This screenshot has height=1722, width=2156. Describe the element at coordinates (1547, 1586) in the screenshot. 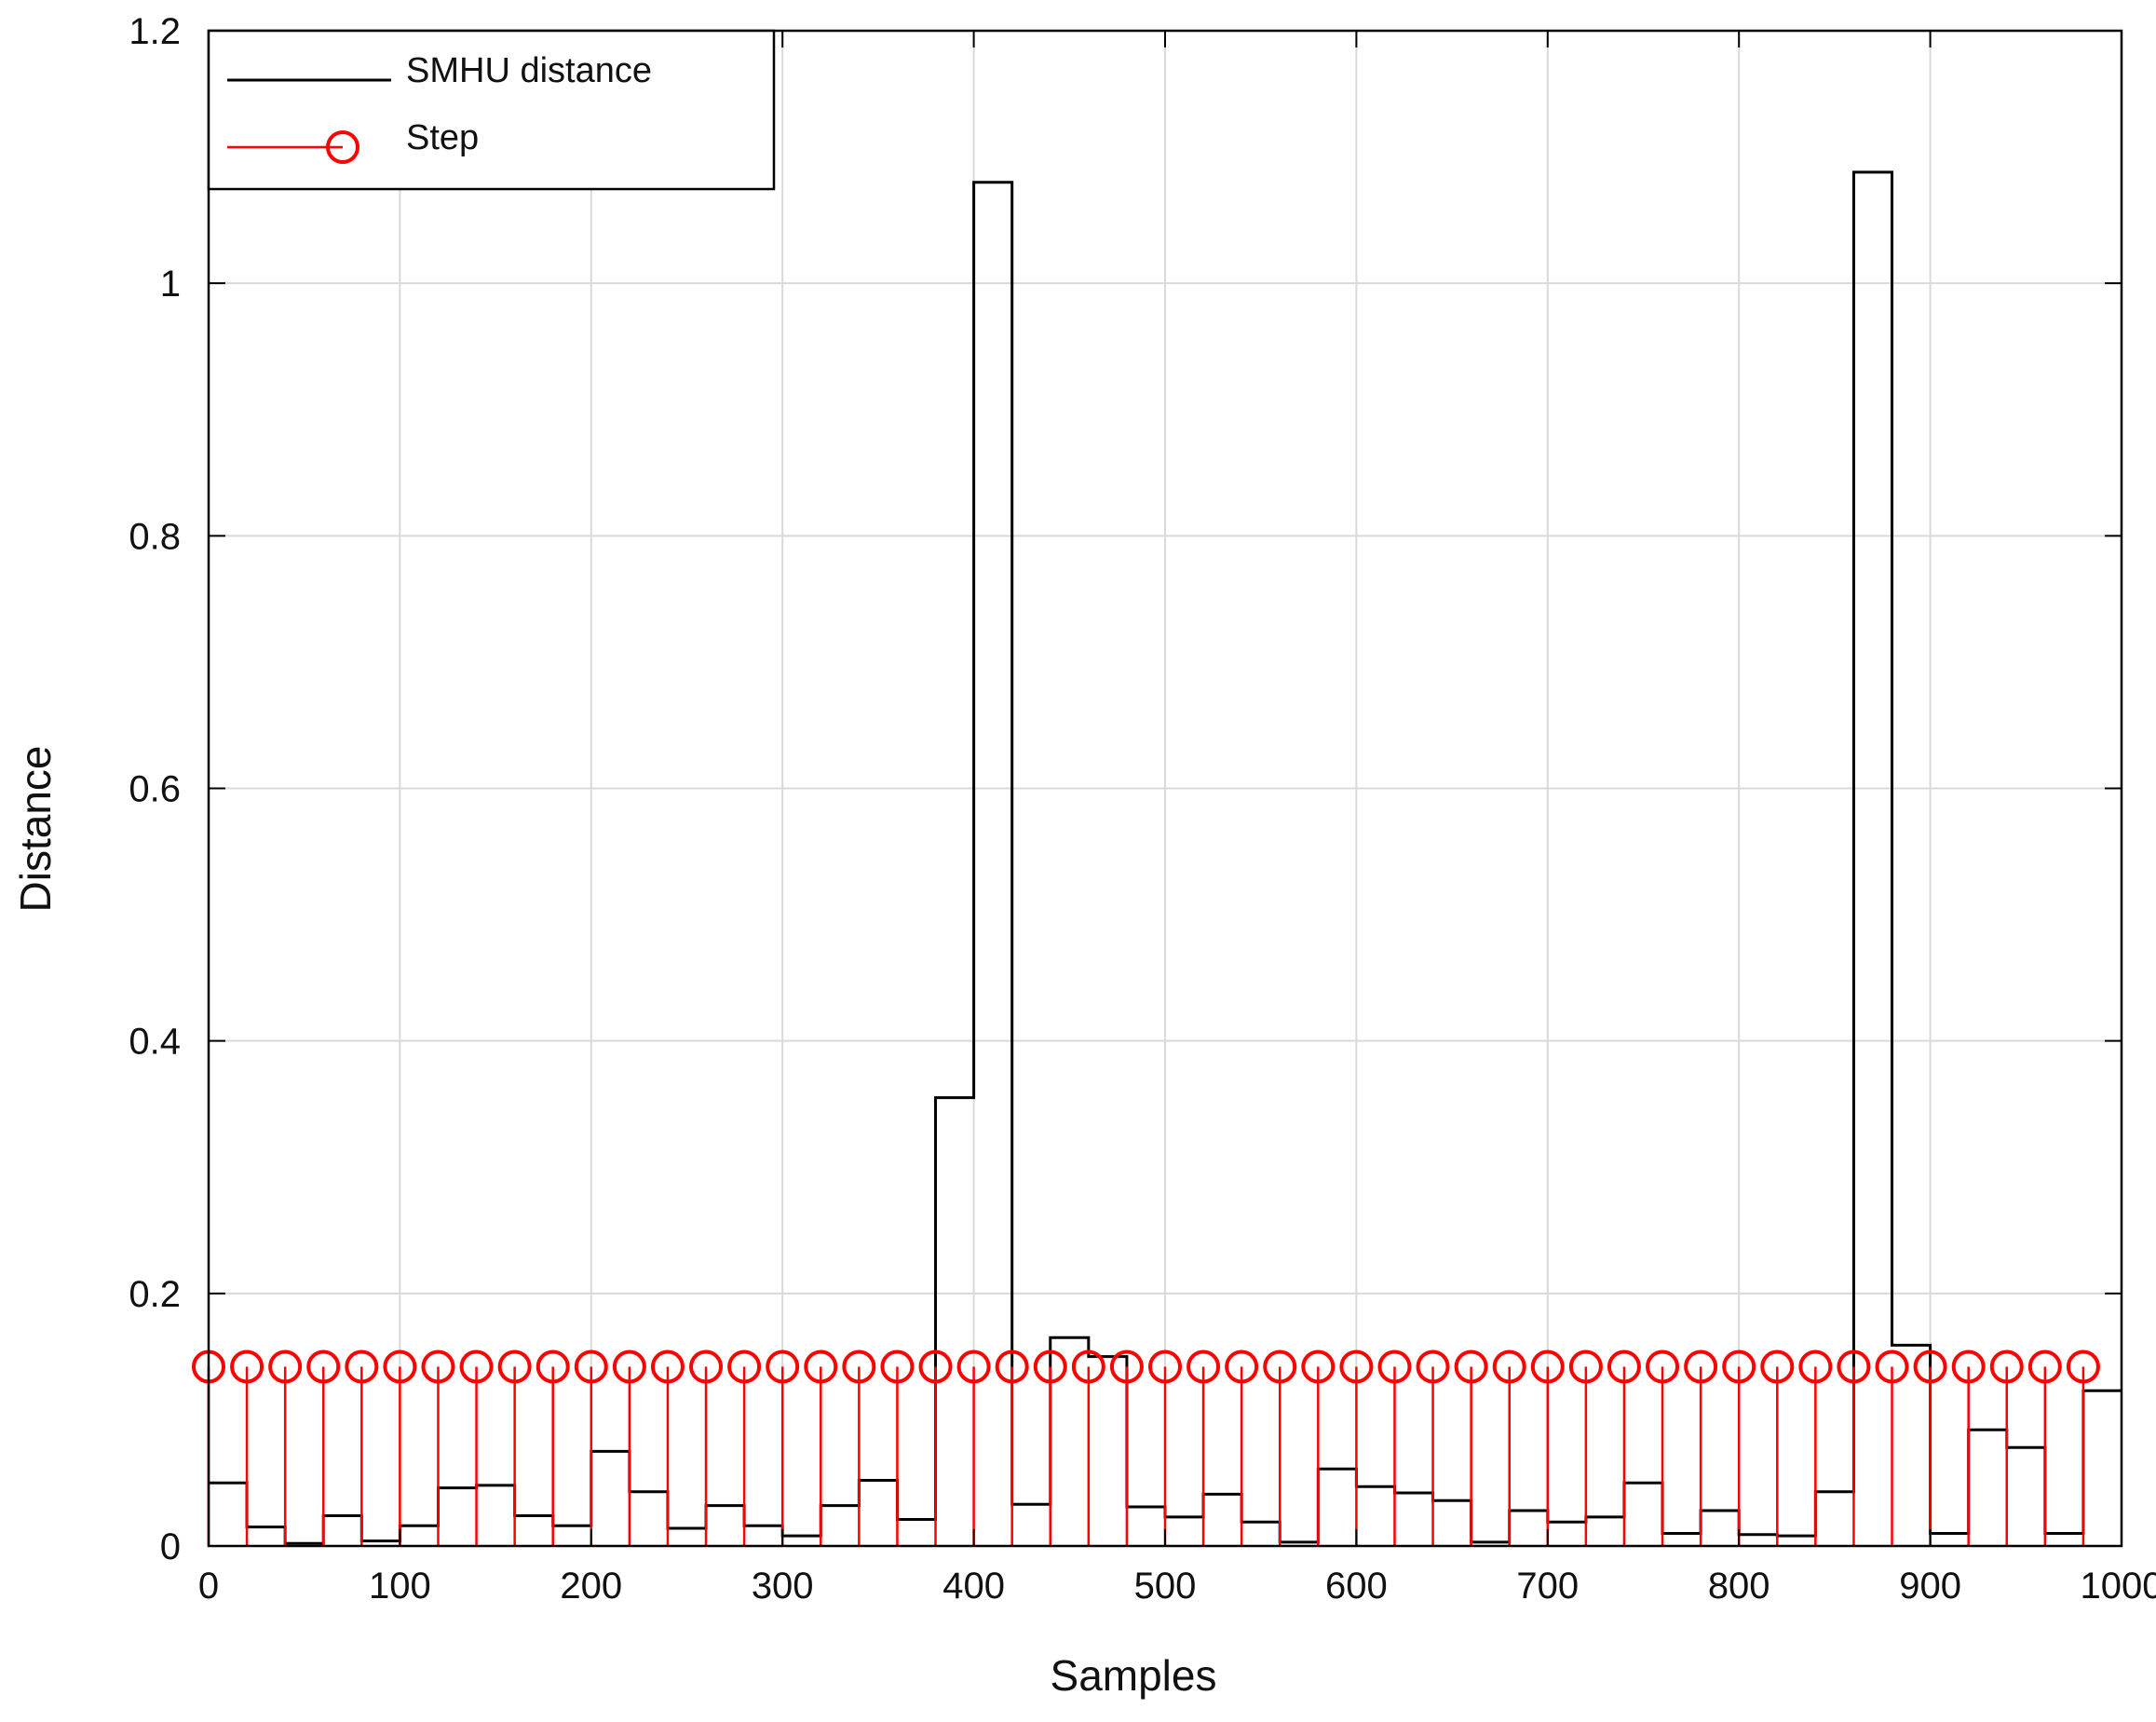

I see `x-tick-label: 700` at that location.